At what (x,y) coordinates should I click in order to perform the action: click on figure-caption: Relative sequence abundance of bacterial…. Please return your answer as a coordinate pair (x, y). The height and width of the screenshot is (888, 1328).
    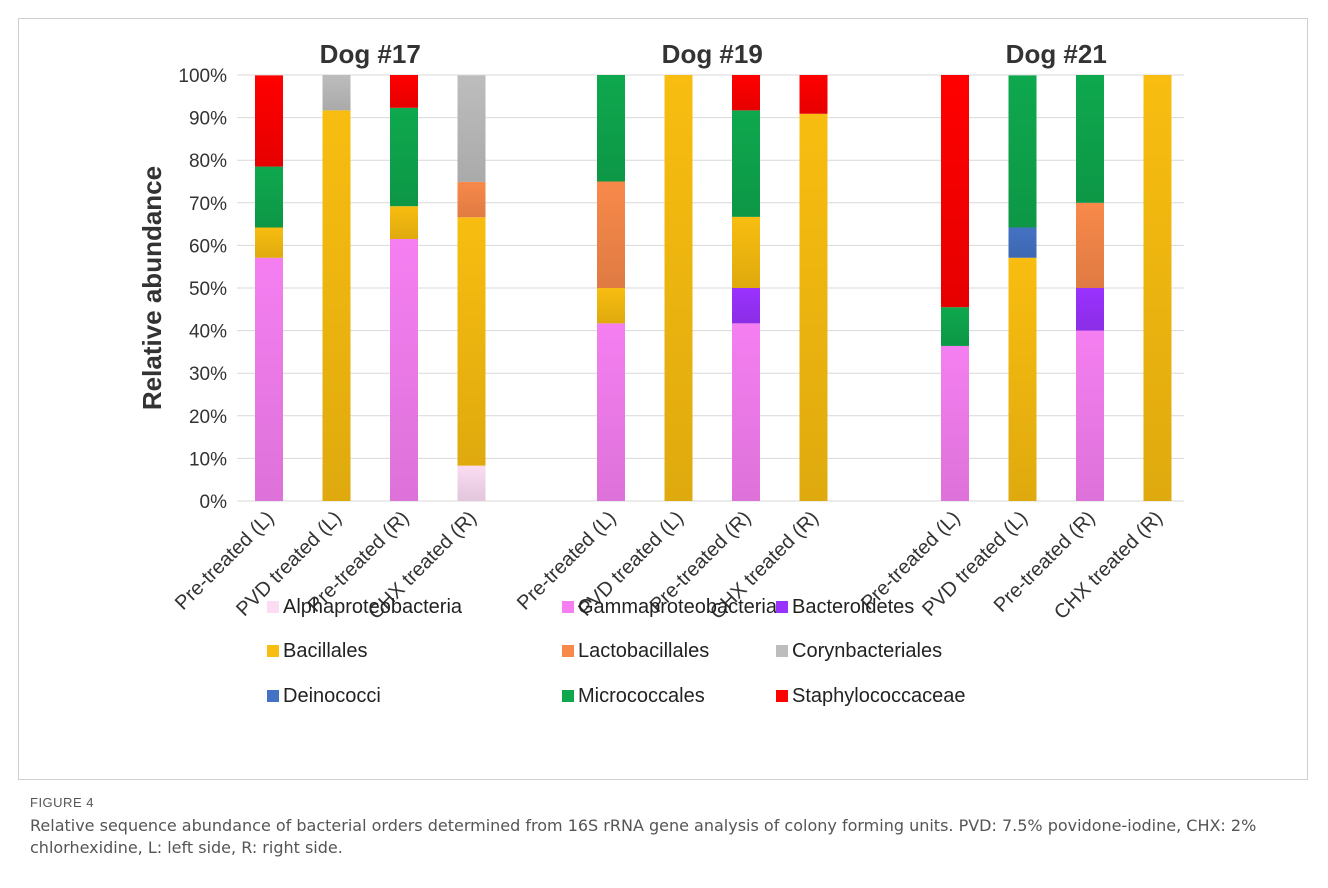
    Looking at the image, I should click on (643, 836).